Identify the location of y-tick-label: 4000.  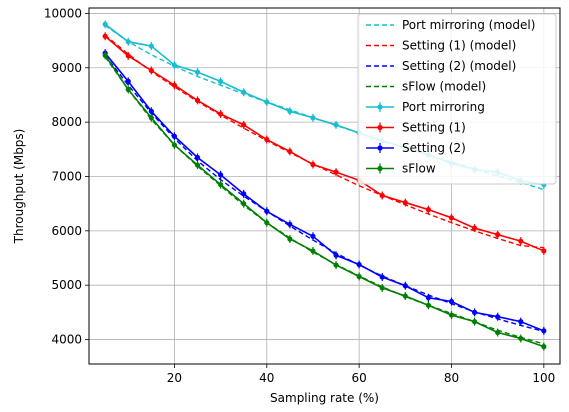
(66, 340).